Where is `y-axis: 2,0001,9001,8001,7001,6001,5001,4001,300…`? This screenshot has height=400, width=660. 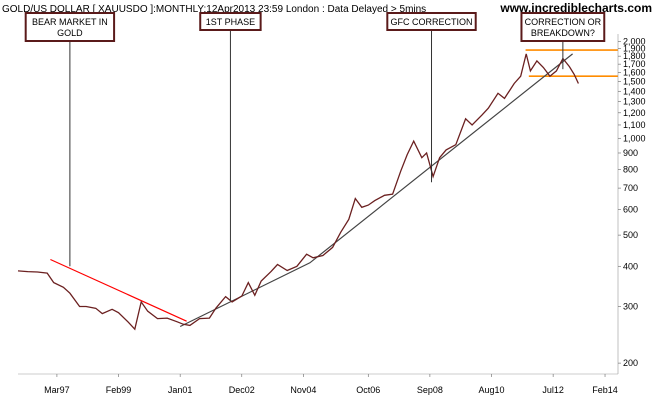
y-axis: 2,0001,9001,8001,7001,6001,5001,4001,300… is located at coordinates (631, 204).